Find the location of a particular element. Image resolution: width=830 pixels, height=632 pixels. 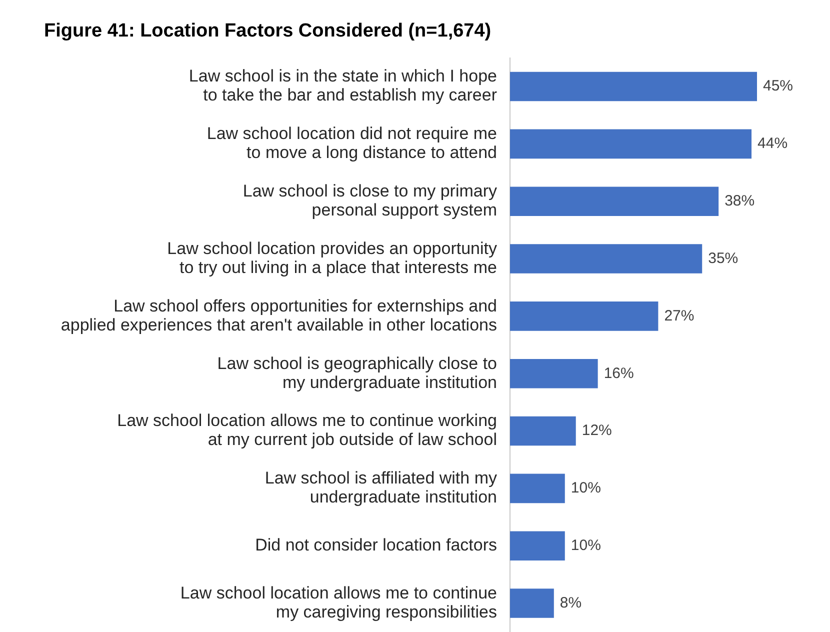

text: Figure 41: Location Factors Considered (n=1,674) is located at coordinates (268, 31).